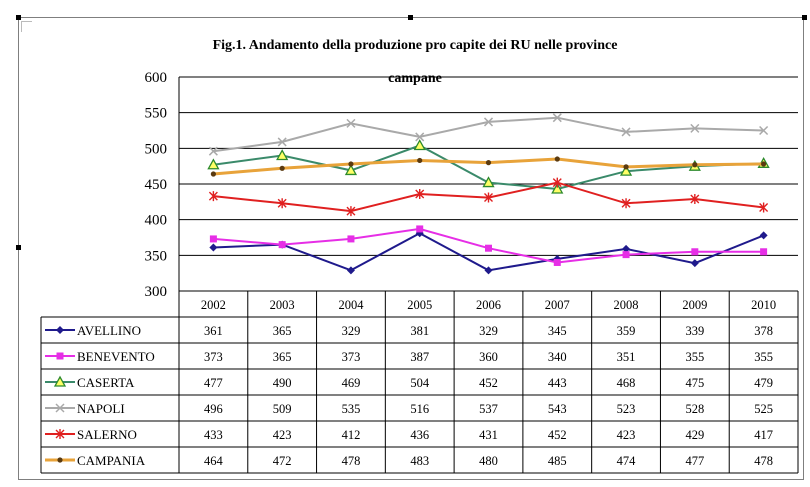 Image resolution: width=810 pixels, height=487 pixels. Describe the element at coordinates (156, 78) in the screenshot. I see `y-tick-label: 600` at that location.